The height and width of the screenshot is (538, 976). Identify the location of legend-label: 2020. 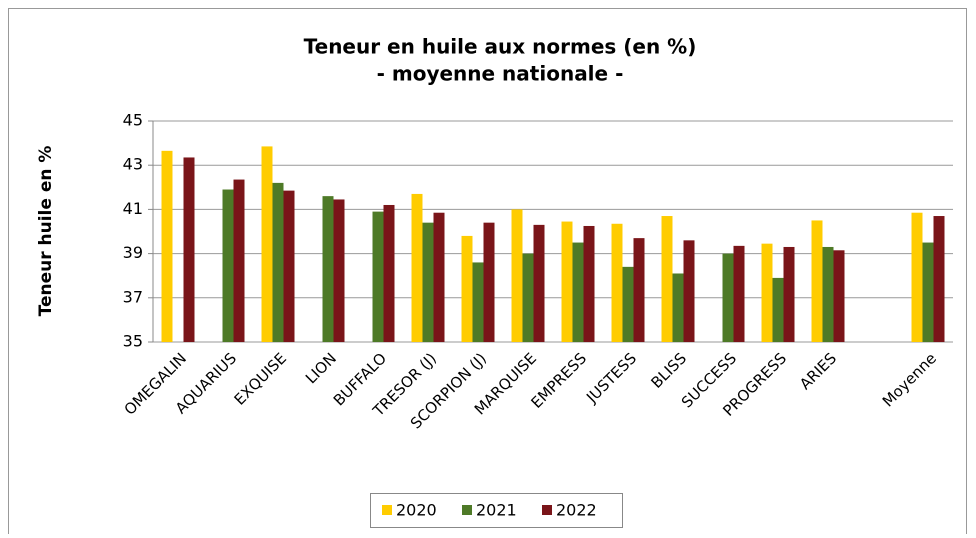
(416, 510).